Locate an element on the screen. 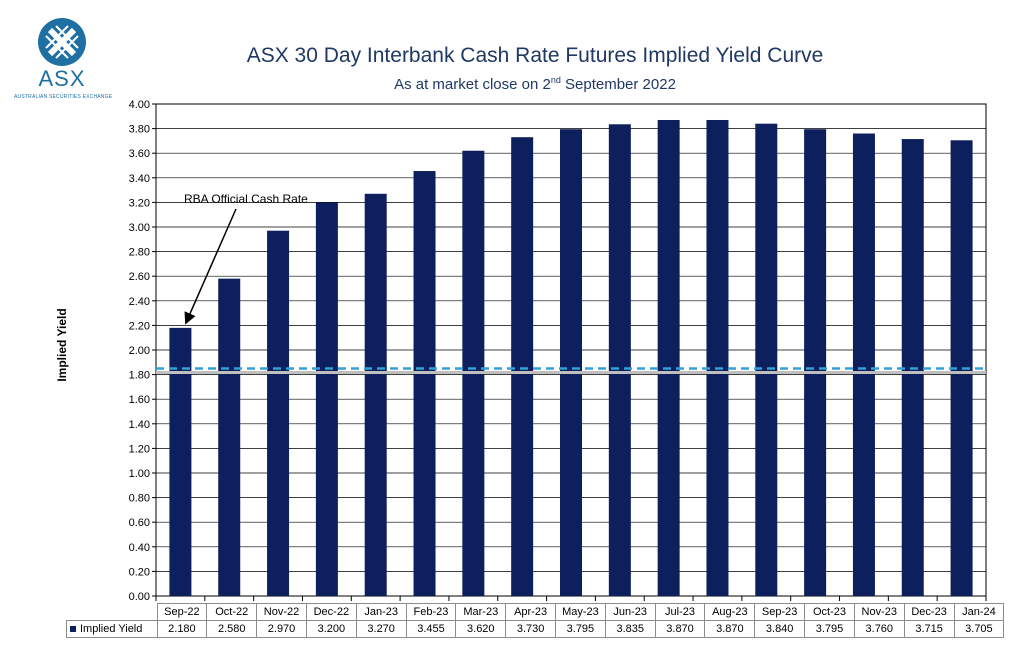 This screenshot has height=650, width=1024. chart-subtitle: As at market close on 2nd September 2022 is located at coordinates (535, 84).